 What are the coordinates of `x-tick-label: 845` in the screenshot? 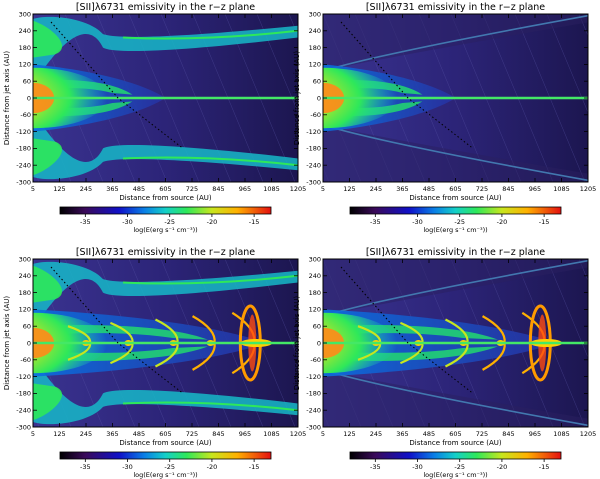 It's located at (508, 434).